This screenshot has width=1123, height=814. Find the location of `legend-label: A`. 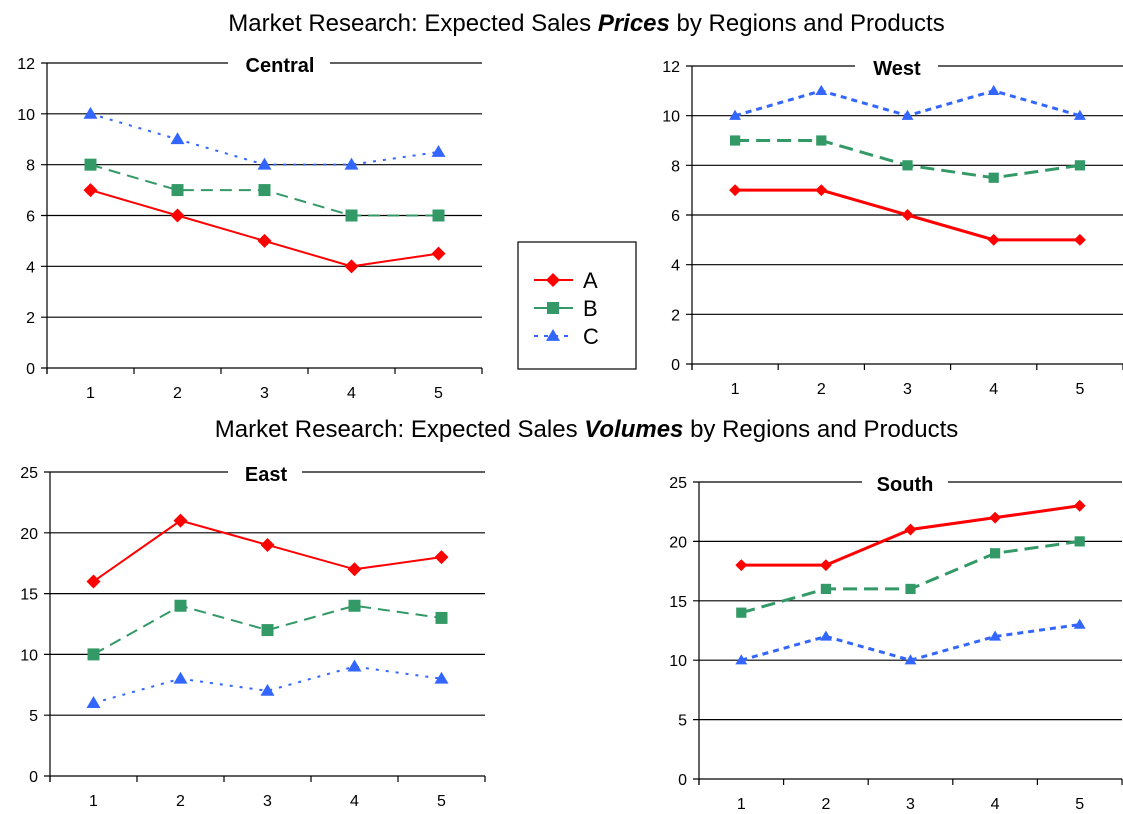

legend-label: A is located at coordinates (590, 280).